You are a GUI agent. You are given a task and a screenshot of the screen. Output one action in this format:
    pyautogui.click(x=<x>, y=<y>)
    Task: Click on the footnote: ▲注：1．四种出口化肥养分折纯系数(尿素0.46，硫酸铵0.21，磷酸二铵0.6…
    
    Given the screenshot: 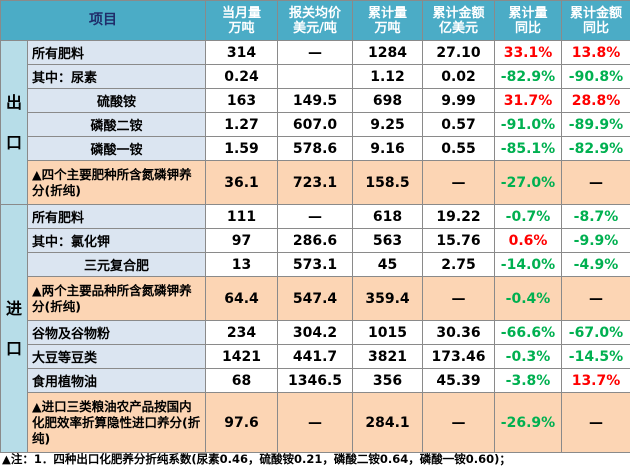 What is the action you would take?
    pyautogui.click(x=256, y=459)
    